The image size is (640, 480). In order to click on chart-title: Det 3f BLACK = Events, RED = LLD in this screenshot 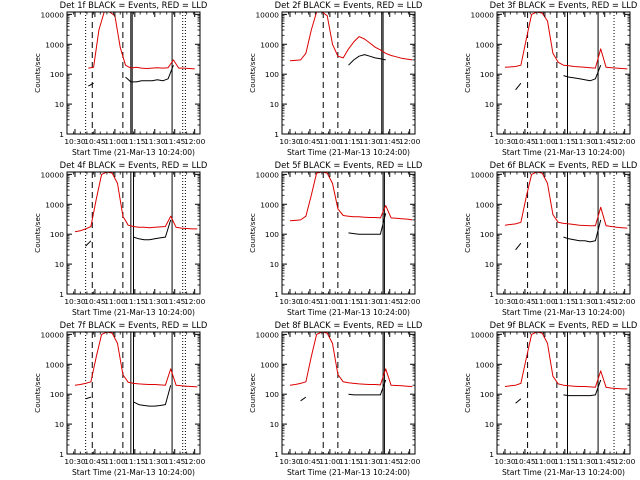, I will do `click(564, 5)`.